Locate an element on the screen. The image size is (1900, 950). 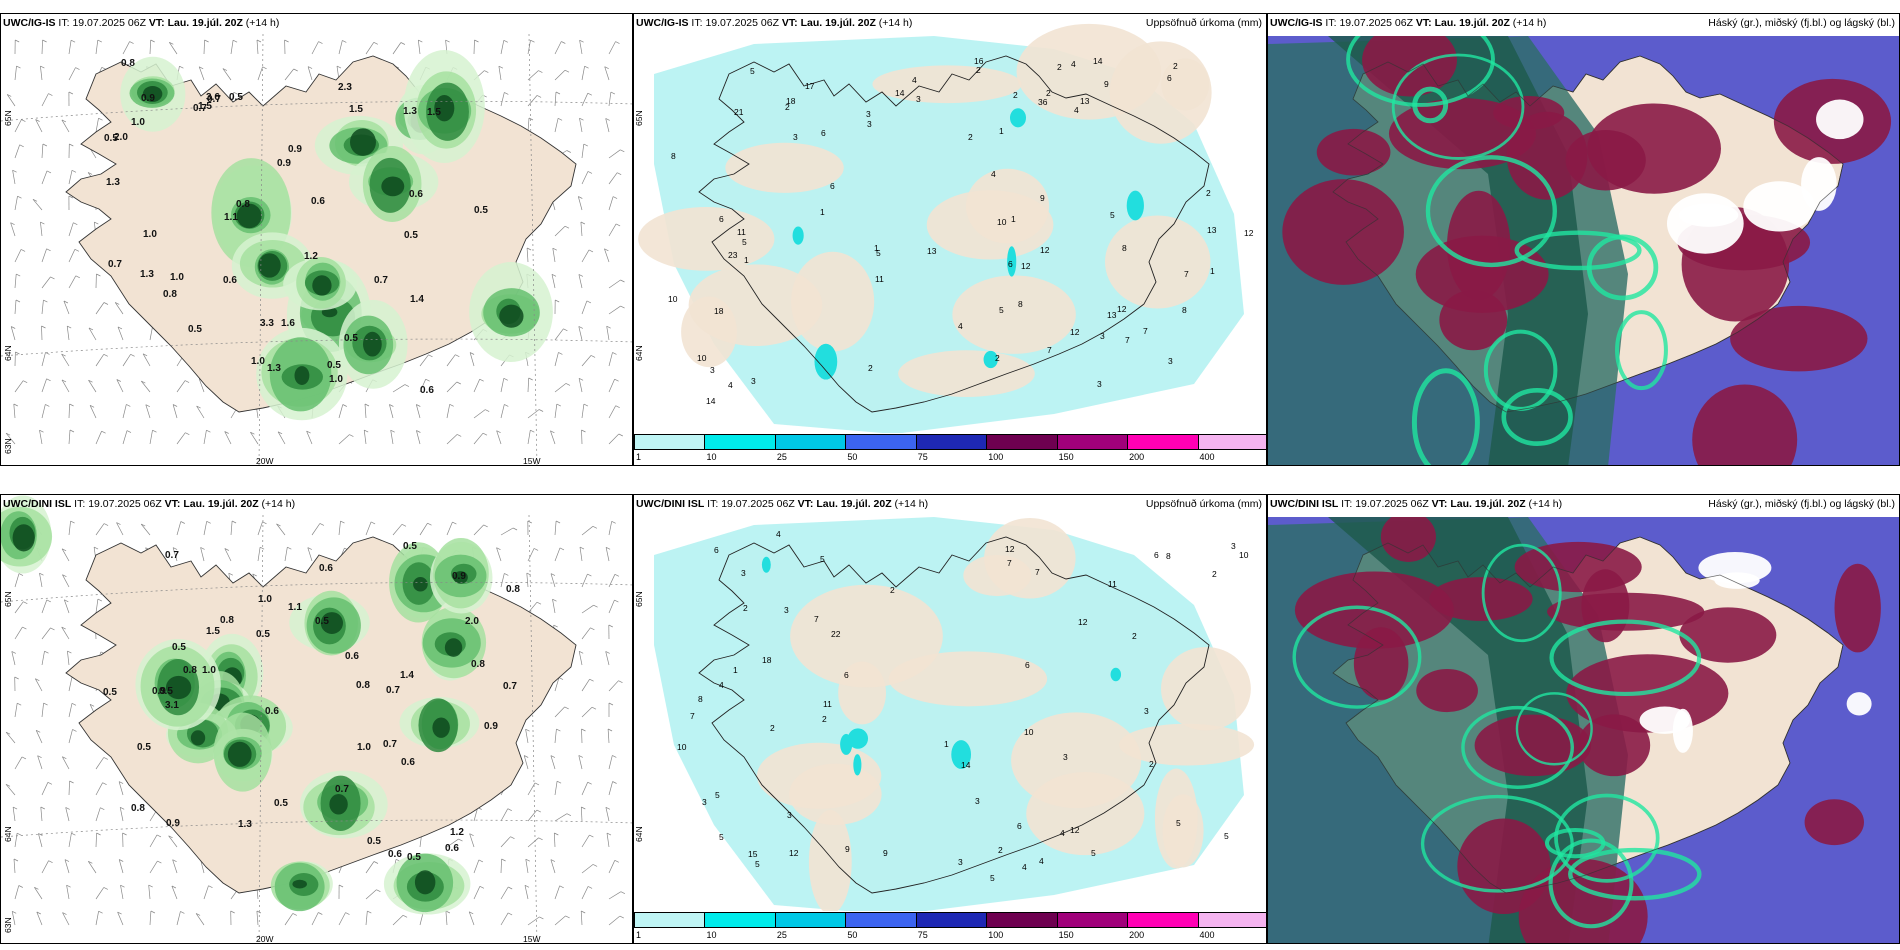
lon-label: 15W is located at coordinates (532, 461).